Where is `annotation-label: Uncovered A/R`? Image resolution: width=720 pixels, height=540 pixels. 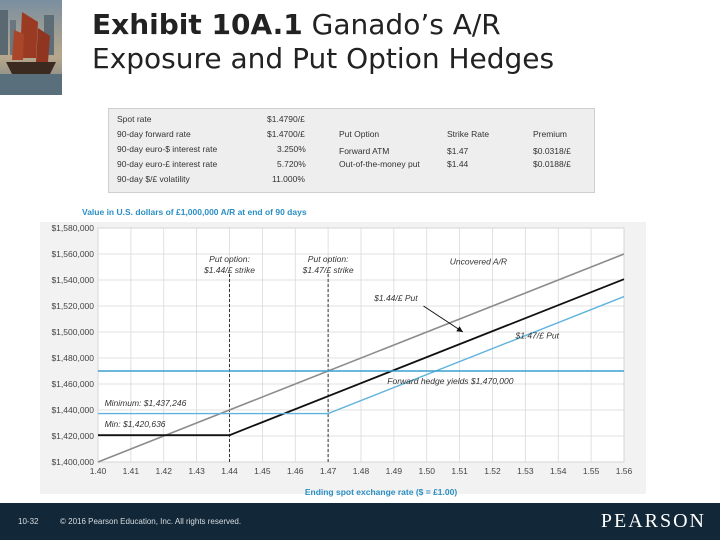 annotation-label: Uncovered A/R is located at coordinates (478, 261).